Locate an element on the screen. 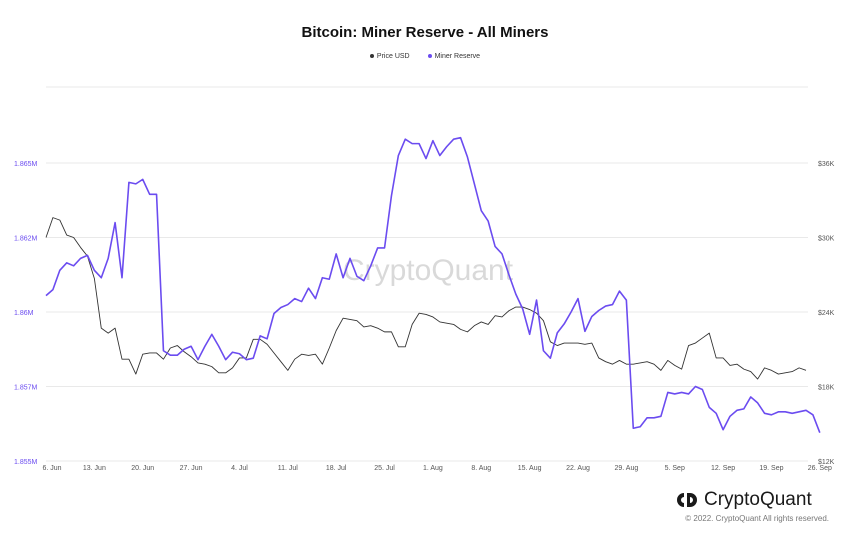  x-axis-tick-label: 25. Jul is located at coordinates (384, 468).